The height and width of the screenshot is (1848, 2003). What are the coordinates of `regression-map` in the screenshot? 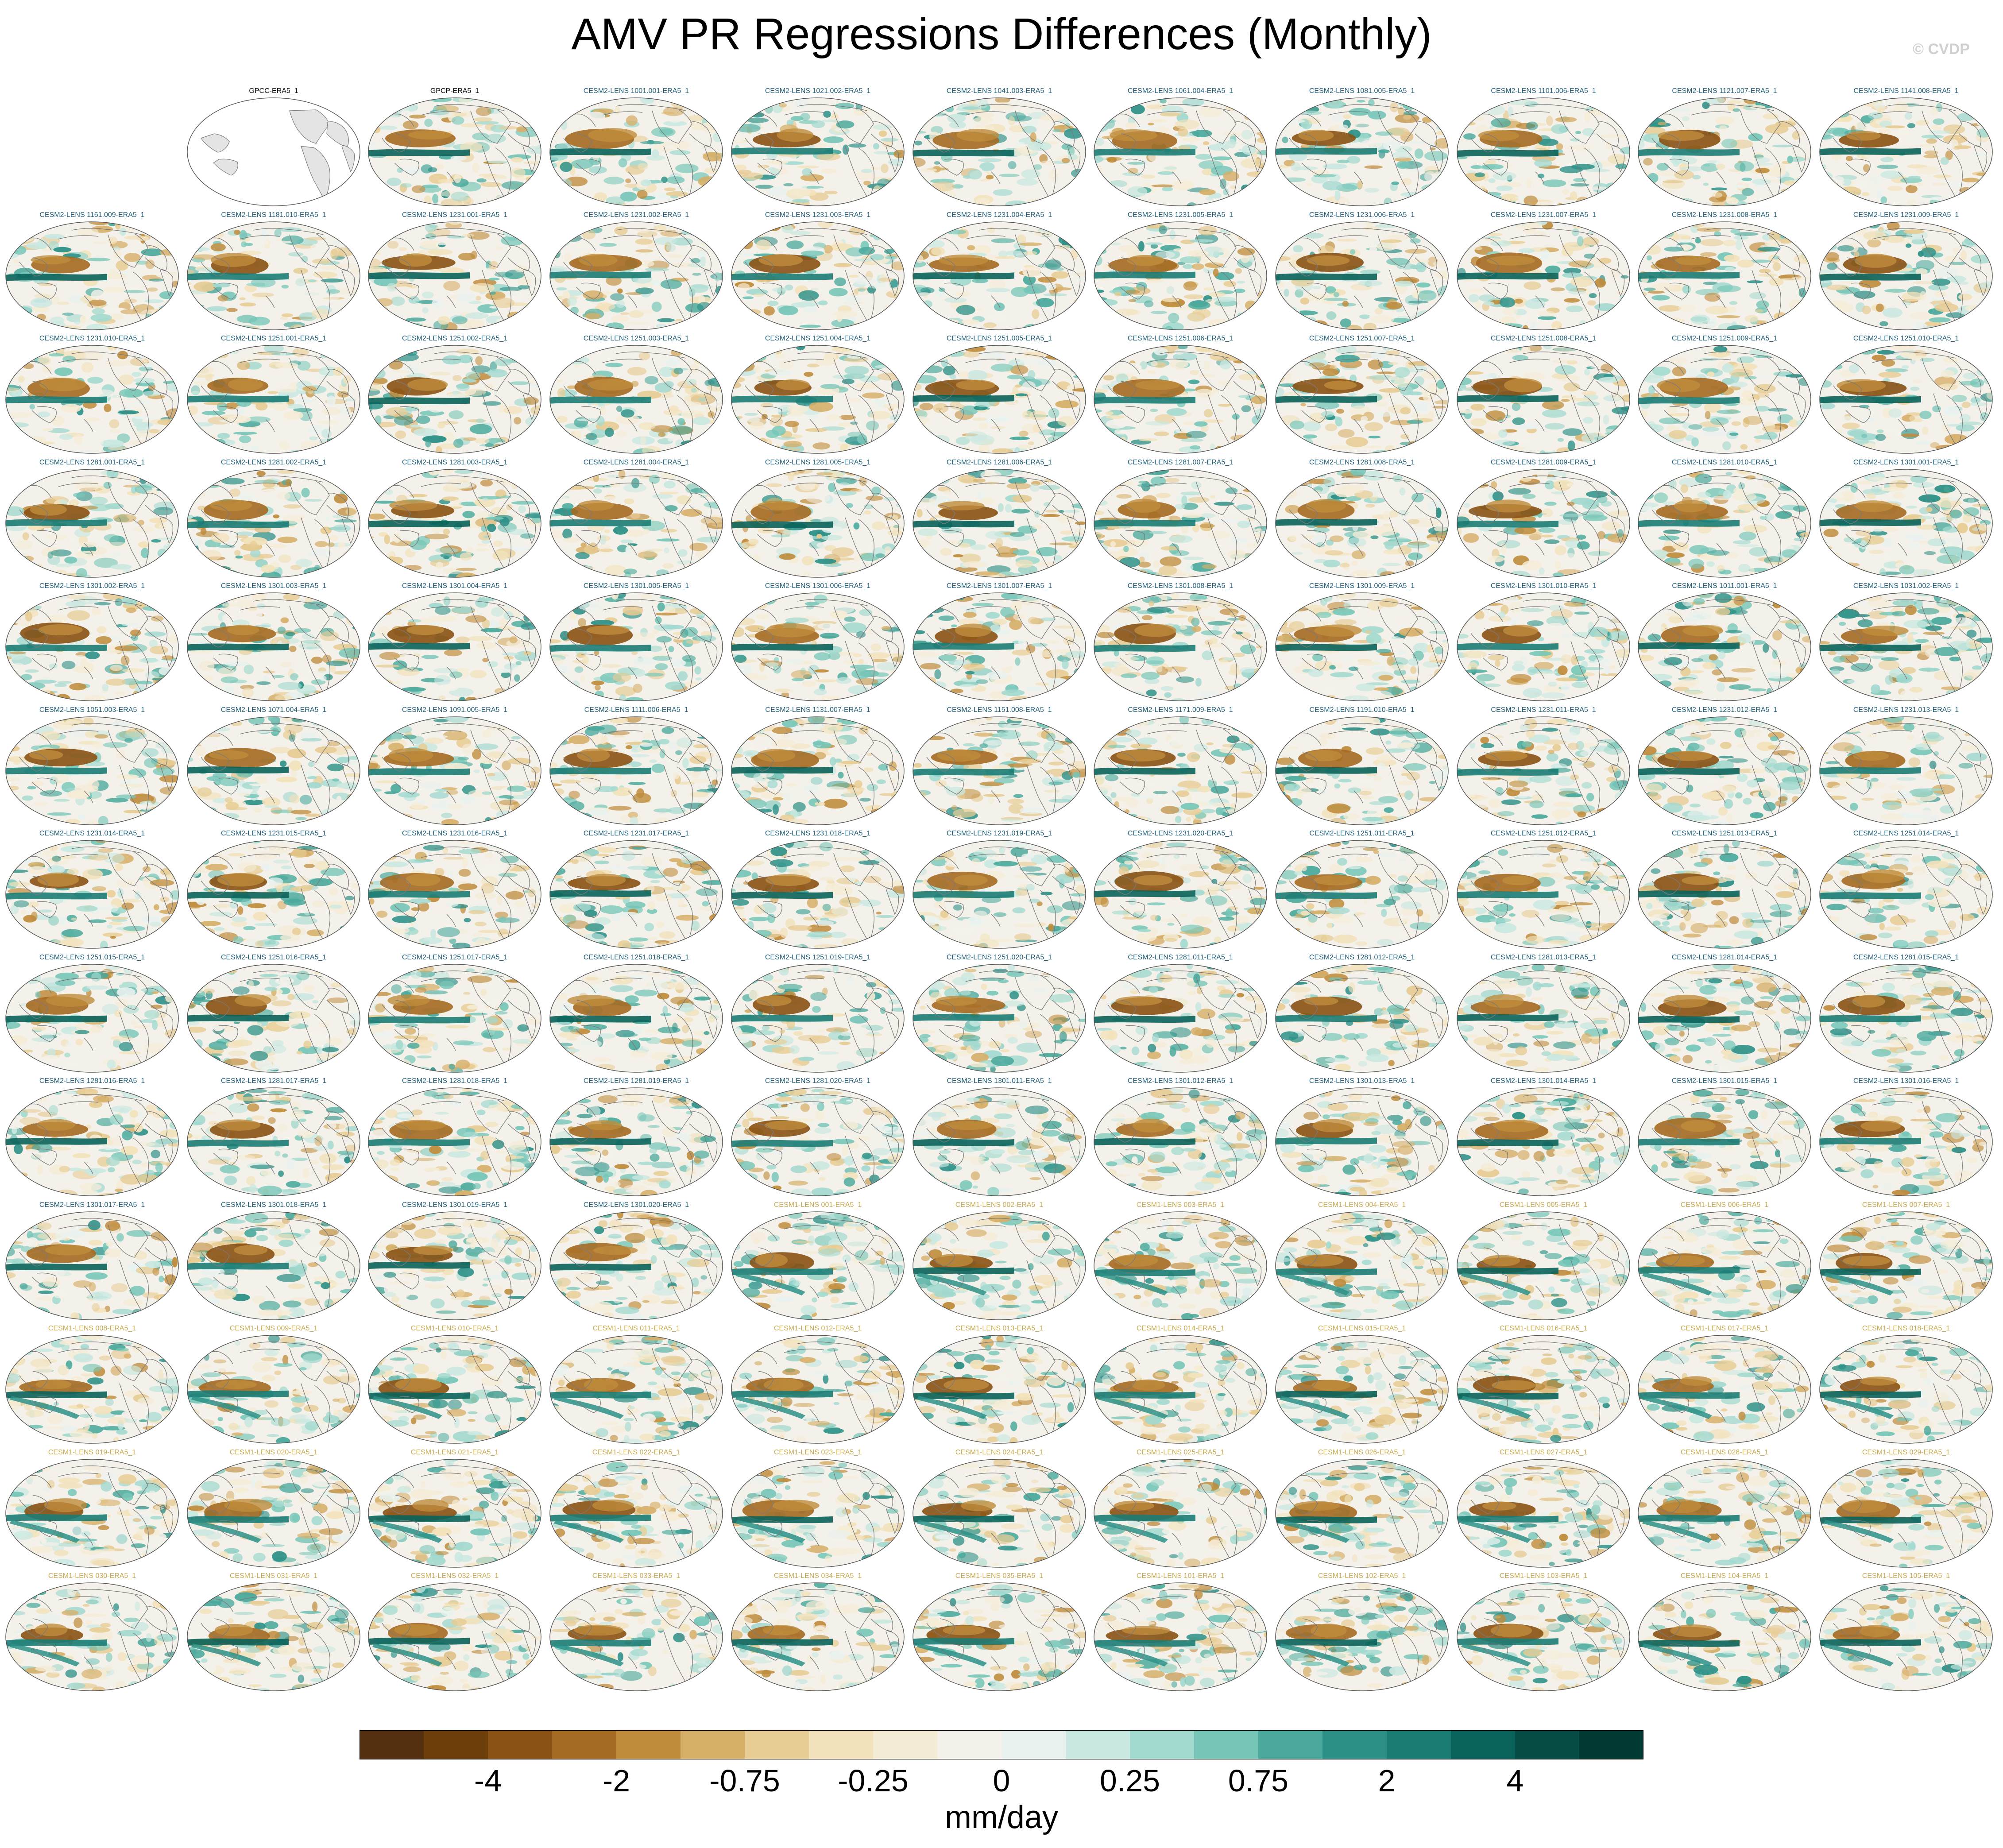 It's located at (1544, 399).